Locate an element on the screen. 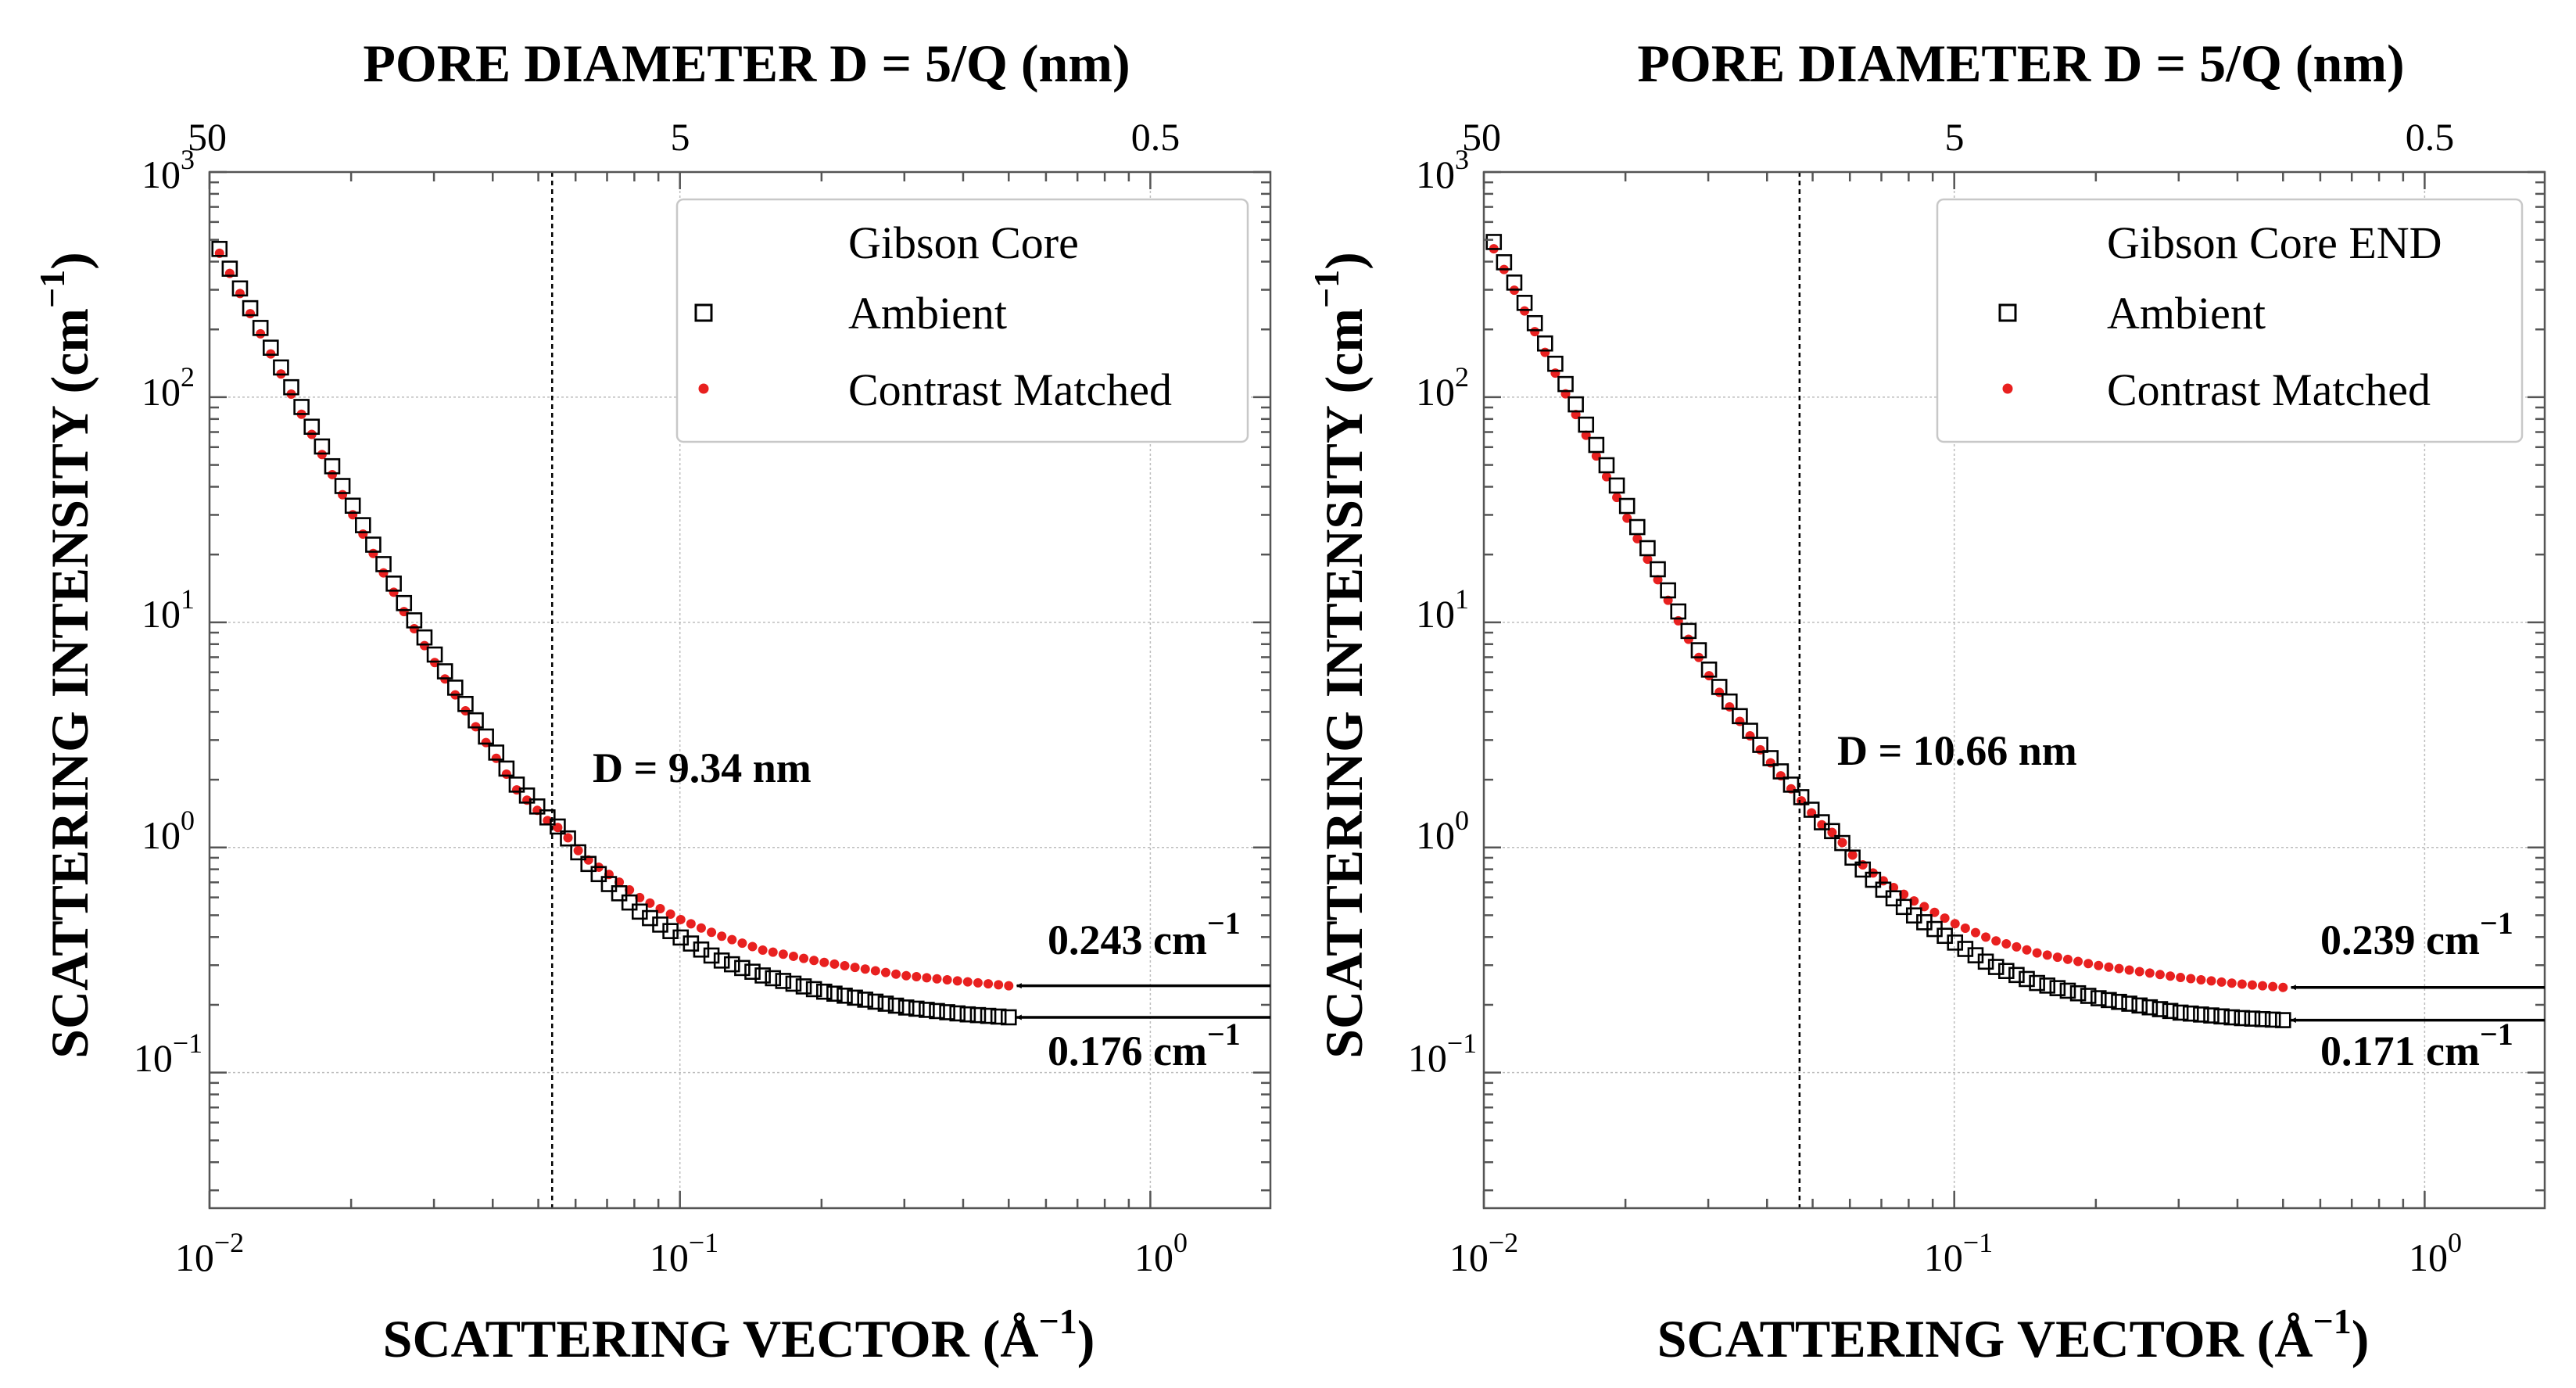 Image resolution: width=2576 pixels, height=1388 pixels. top-tick-label: 50 is located at coordinates (207, 137).